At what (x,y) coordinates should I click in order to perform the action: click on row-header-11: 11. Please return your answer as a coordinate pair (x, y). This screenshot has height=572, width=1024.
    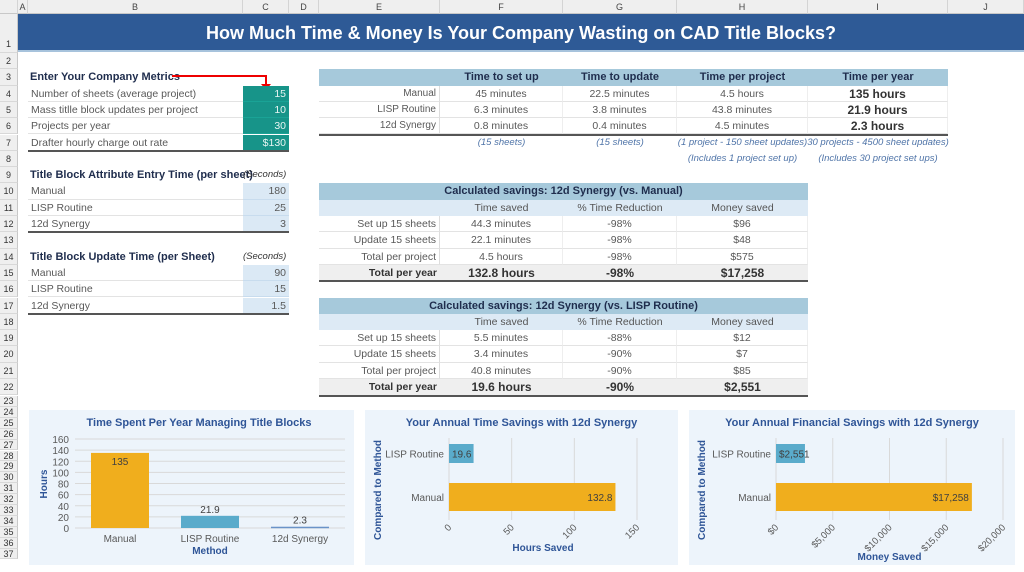
    Looking at the image, I should click on (9, 207).